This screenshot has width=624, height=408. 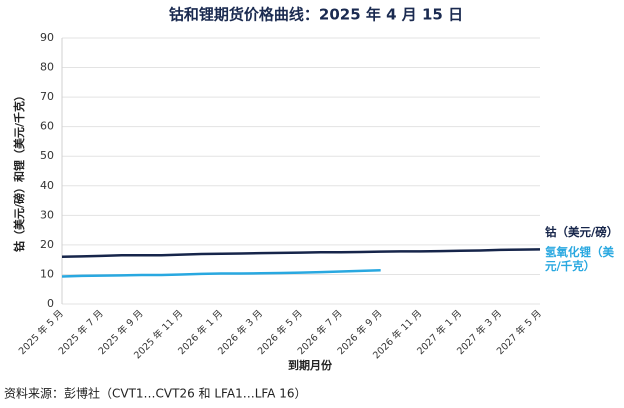 What do you see at coordinates (155, 393) in the screenshot?
I see `source-note: 资料来源：彭博社（CVT1…CVT26 和 LFA1…LFA 16）` at bounding box center [155, 393].